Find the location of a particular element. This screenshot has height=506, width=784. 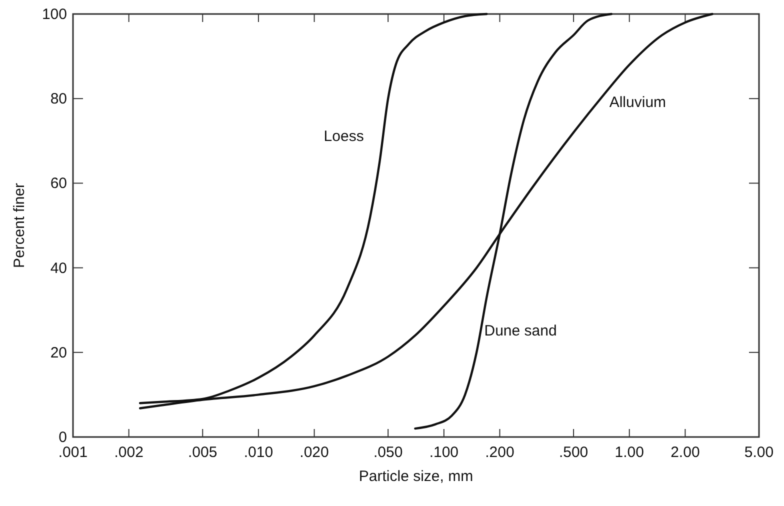

y-tick-label: 80 is located at coordinates (58, 99).